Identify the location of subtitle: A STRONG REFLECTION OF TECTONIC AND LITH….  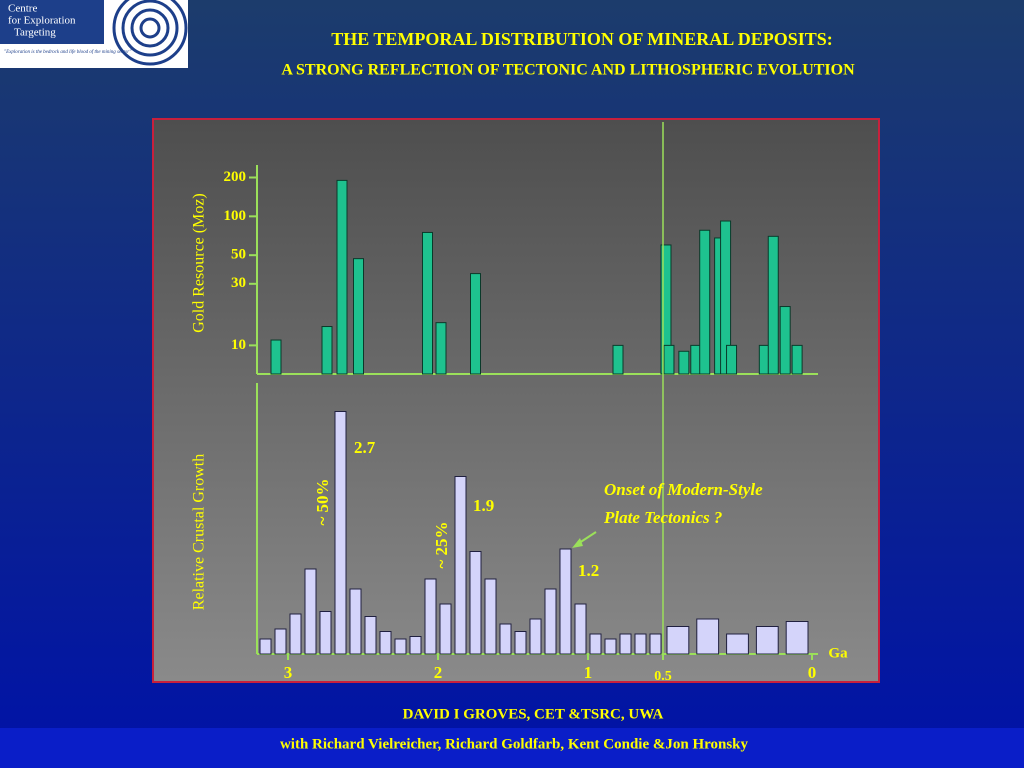
(568, 70).